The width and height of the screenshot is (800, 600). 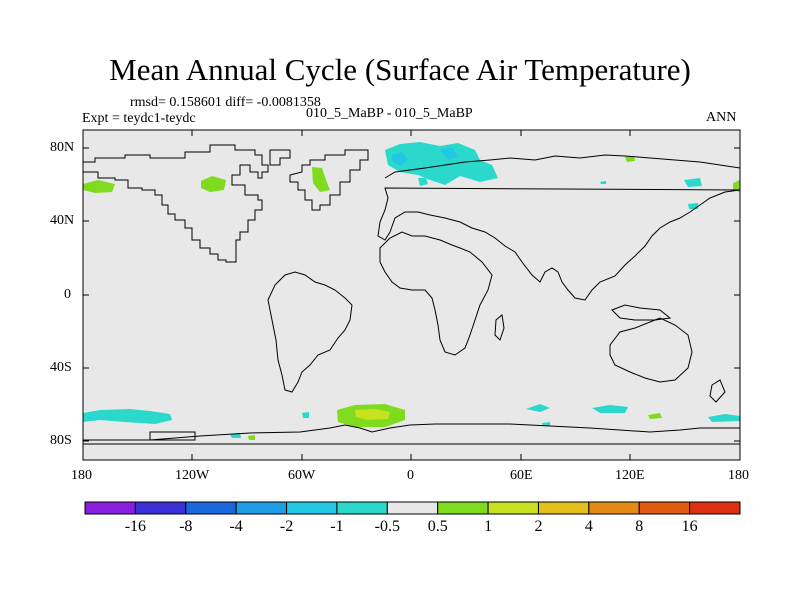 What do you see at coordinates (61, 440) in the screenshot?
I see `lat-tick-label: 80S` at bounding box center [61, 440].